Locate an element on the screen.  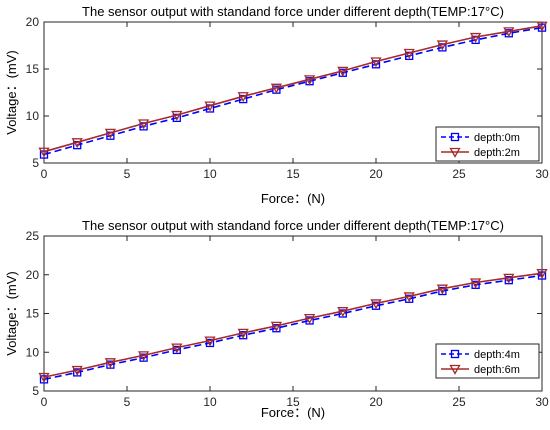
chart-legend: depth:4m depth:6m is located at coordinates (487, 361).